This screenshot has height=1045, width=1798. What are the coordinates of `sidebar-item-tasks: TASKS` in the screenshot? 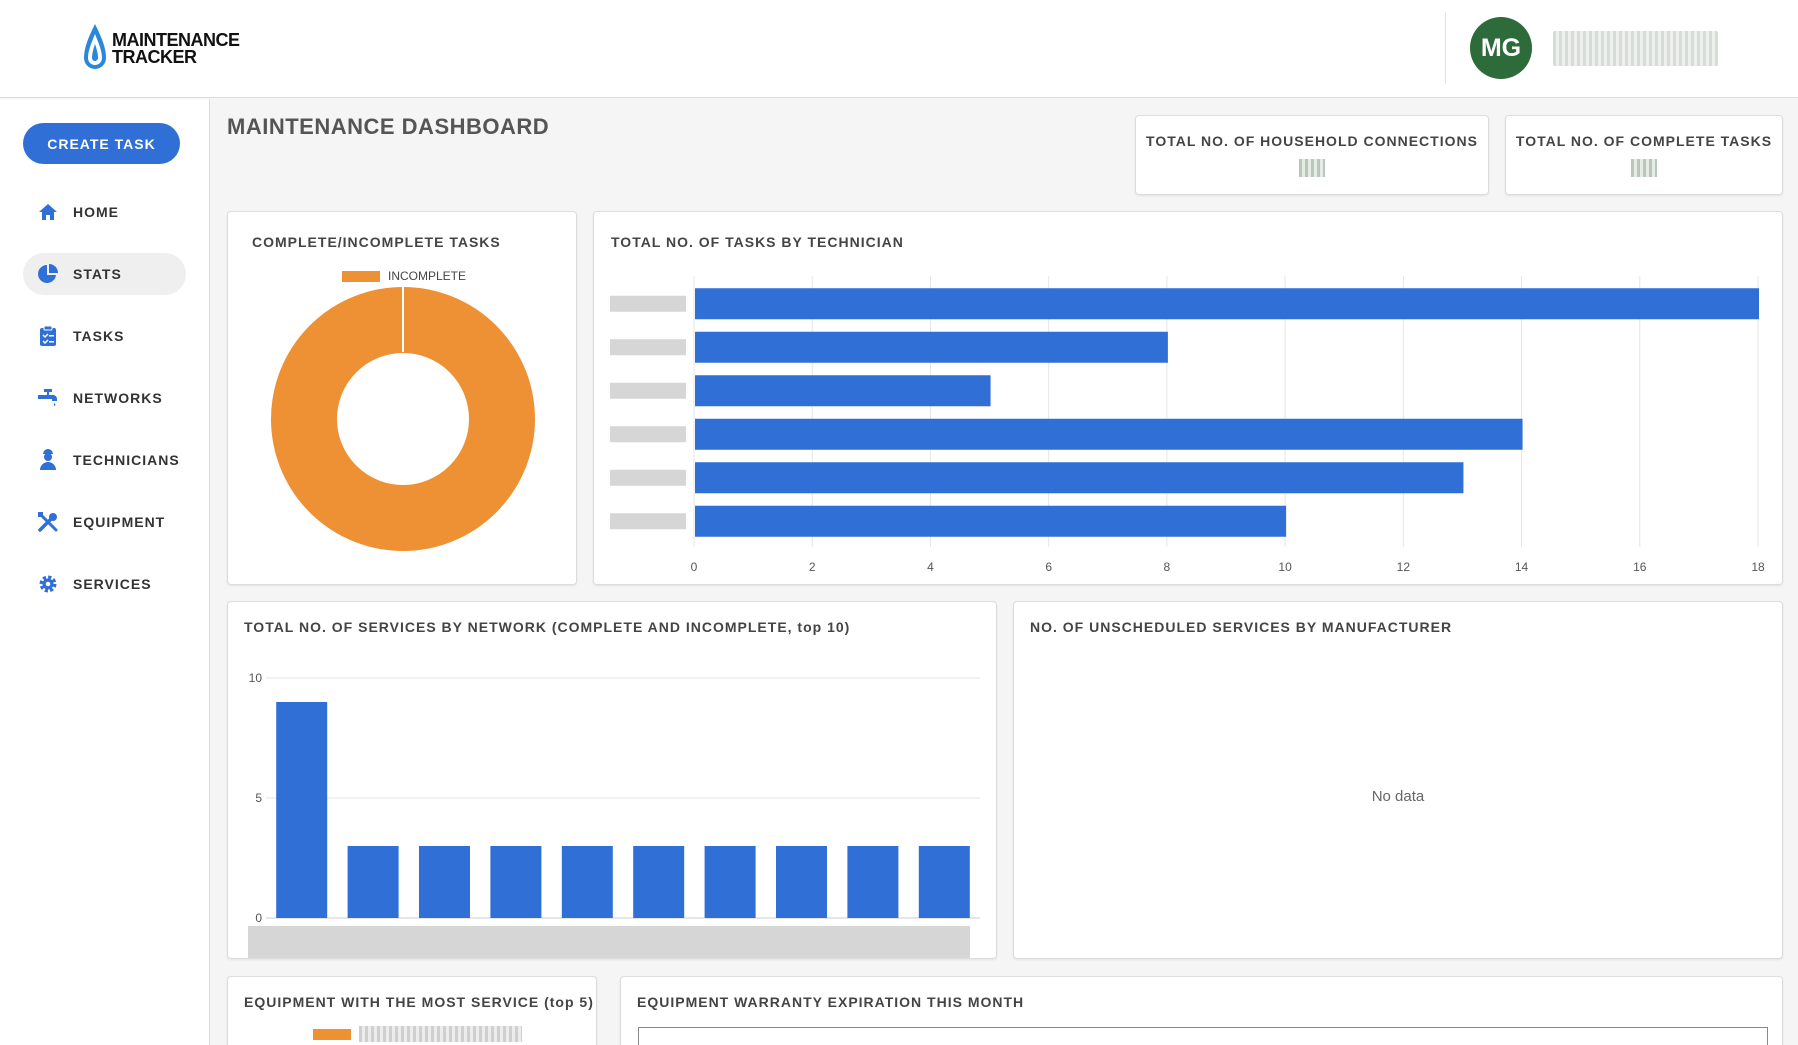 It's located at (104, 336).